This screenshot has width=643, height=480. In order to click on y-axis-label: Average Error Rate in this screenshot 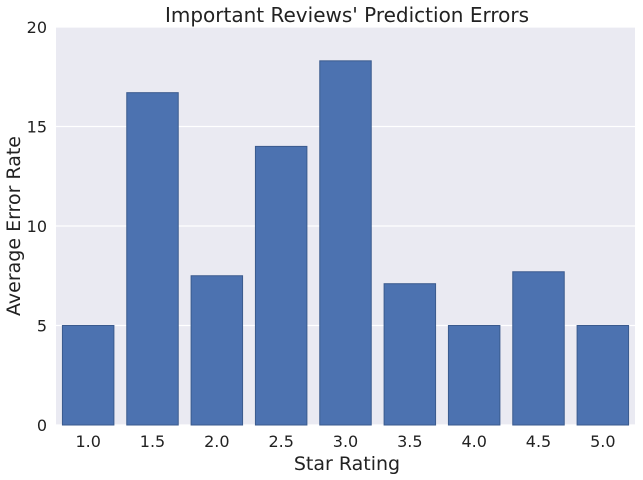, I will do `click(14, 226)`.